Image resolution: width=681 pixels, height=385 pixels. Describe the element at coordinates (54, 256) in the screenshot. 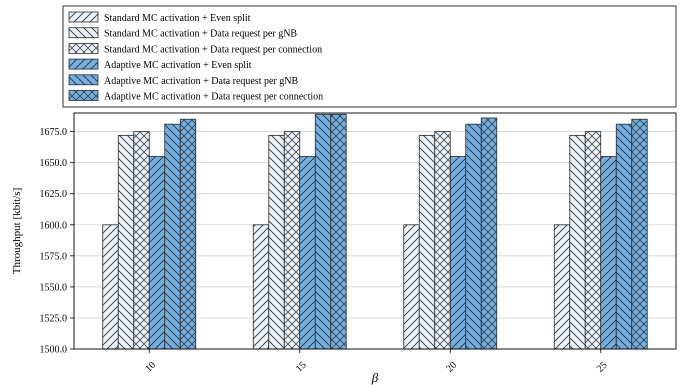

I see `y-tick-label: 1575.0` at that location.